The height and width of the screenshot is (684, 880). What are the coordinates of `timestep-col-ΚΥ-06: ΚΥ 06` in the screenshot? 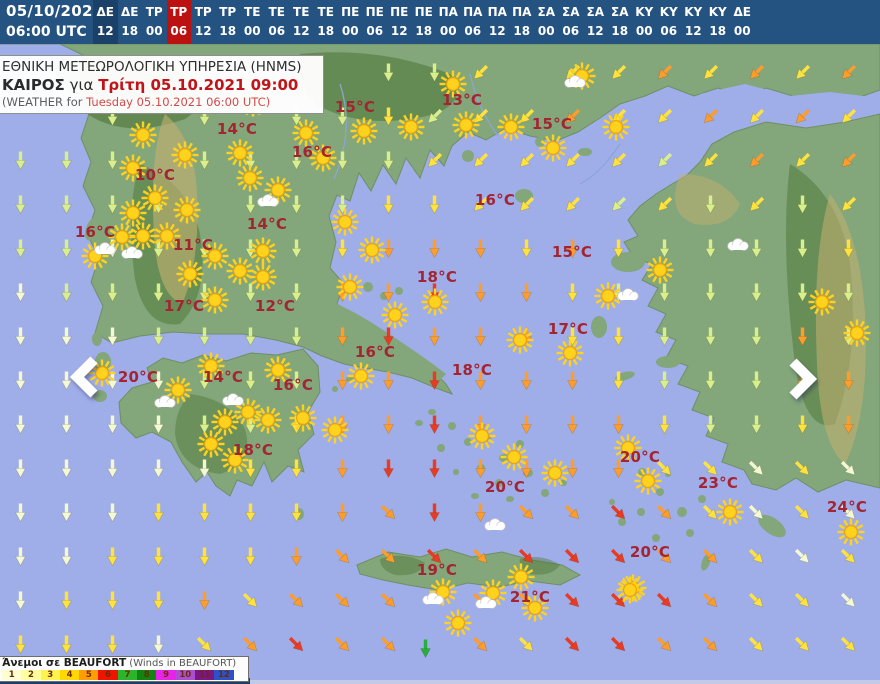 It's located at (669, 22).